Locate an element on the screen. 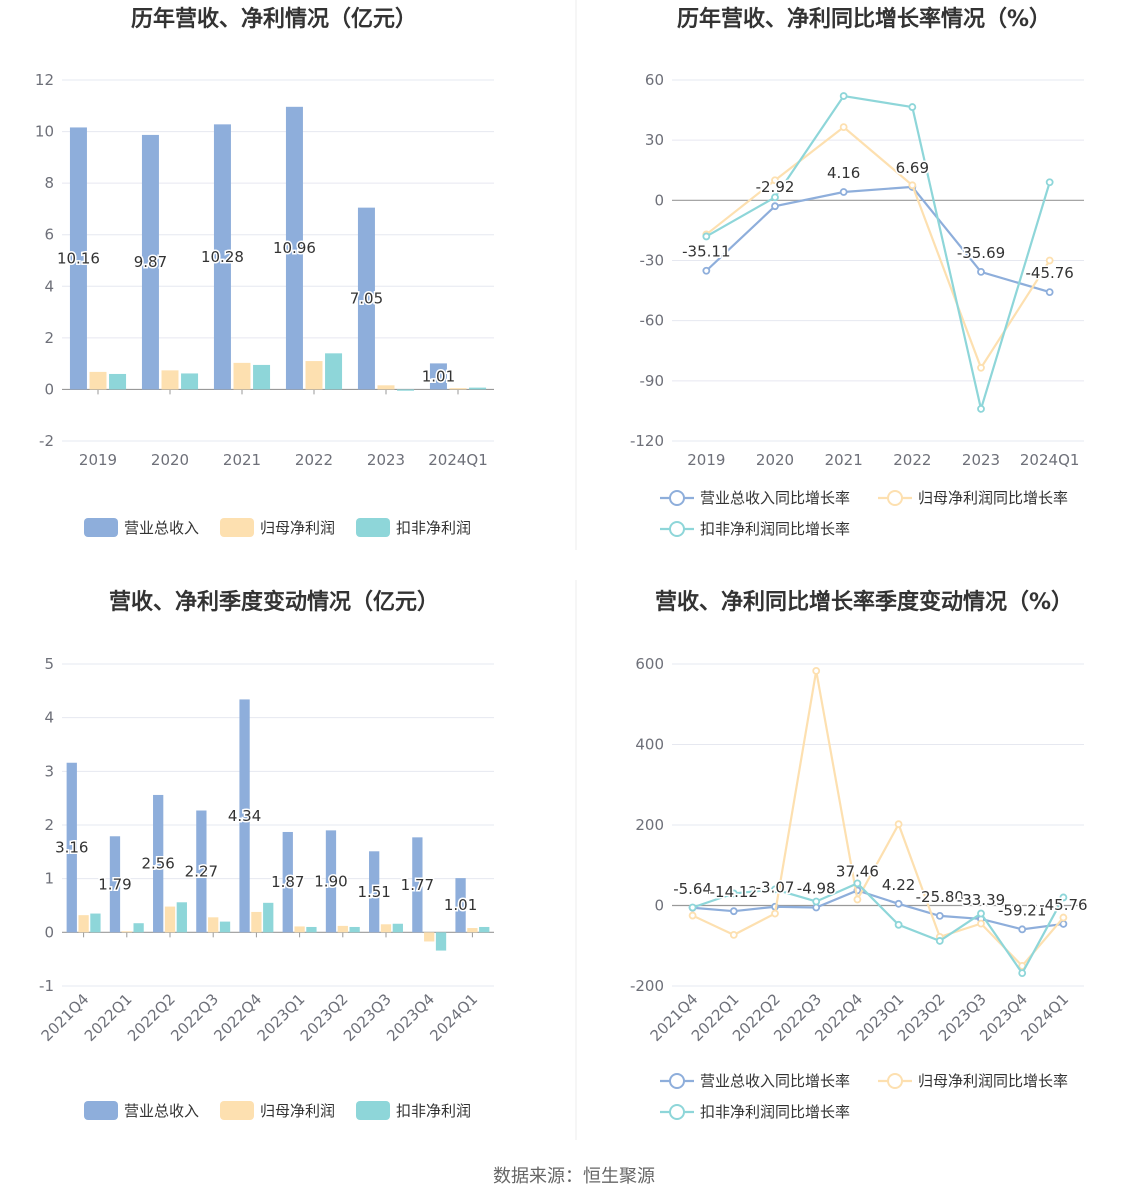 The image size is (1148, 1202). point-1-2022Q4 is located at coordinates (857, 899).